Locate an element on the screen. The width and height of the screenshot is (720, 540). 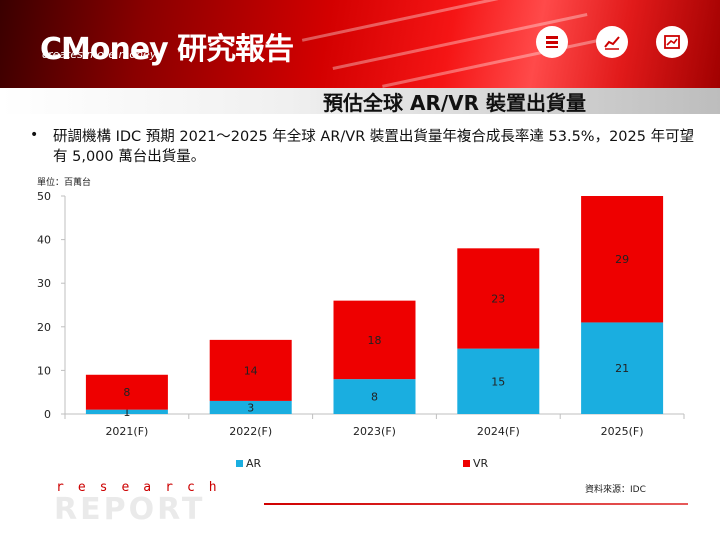
legend-vr-swatch is located at coordinates (466, 463).